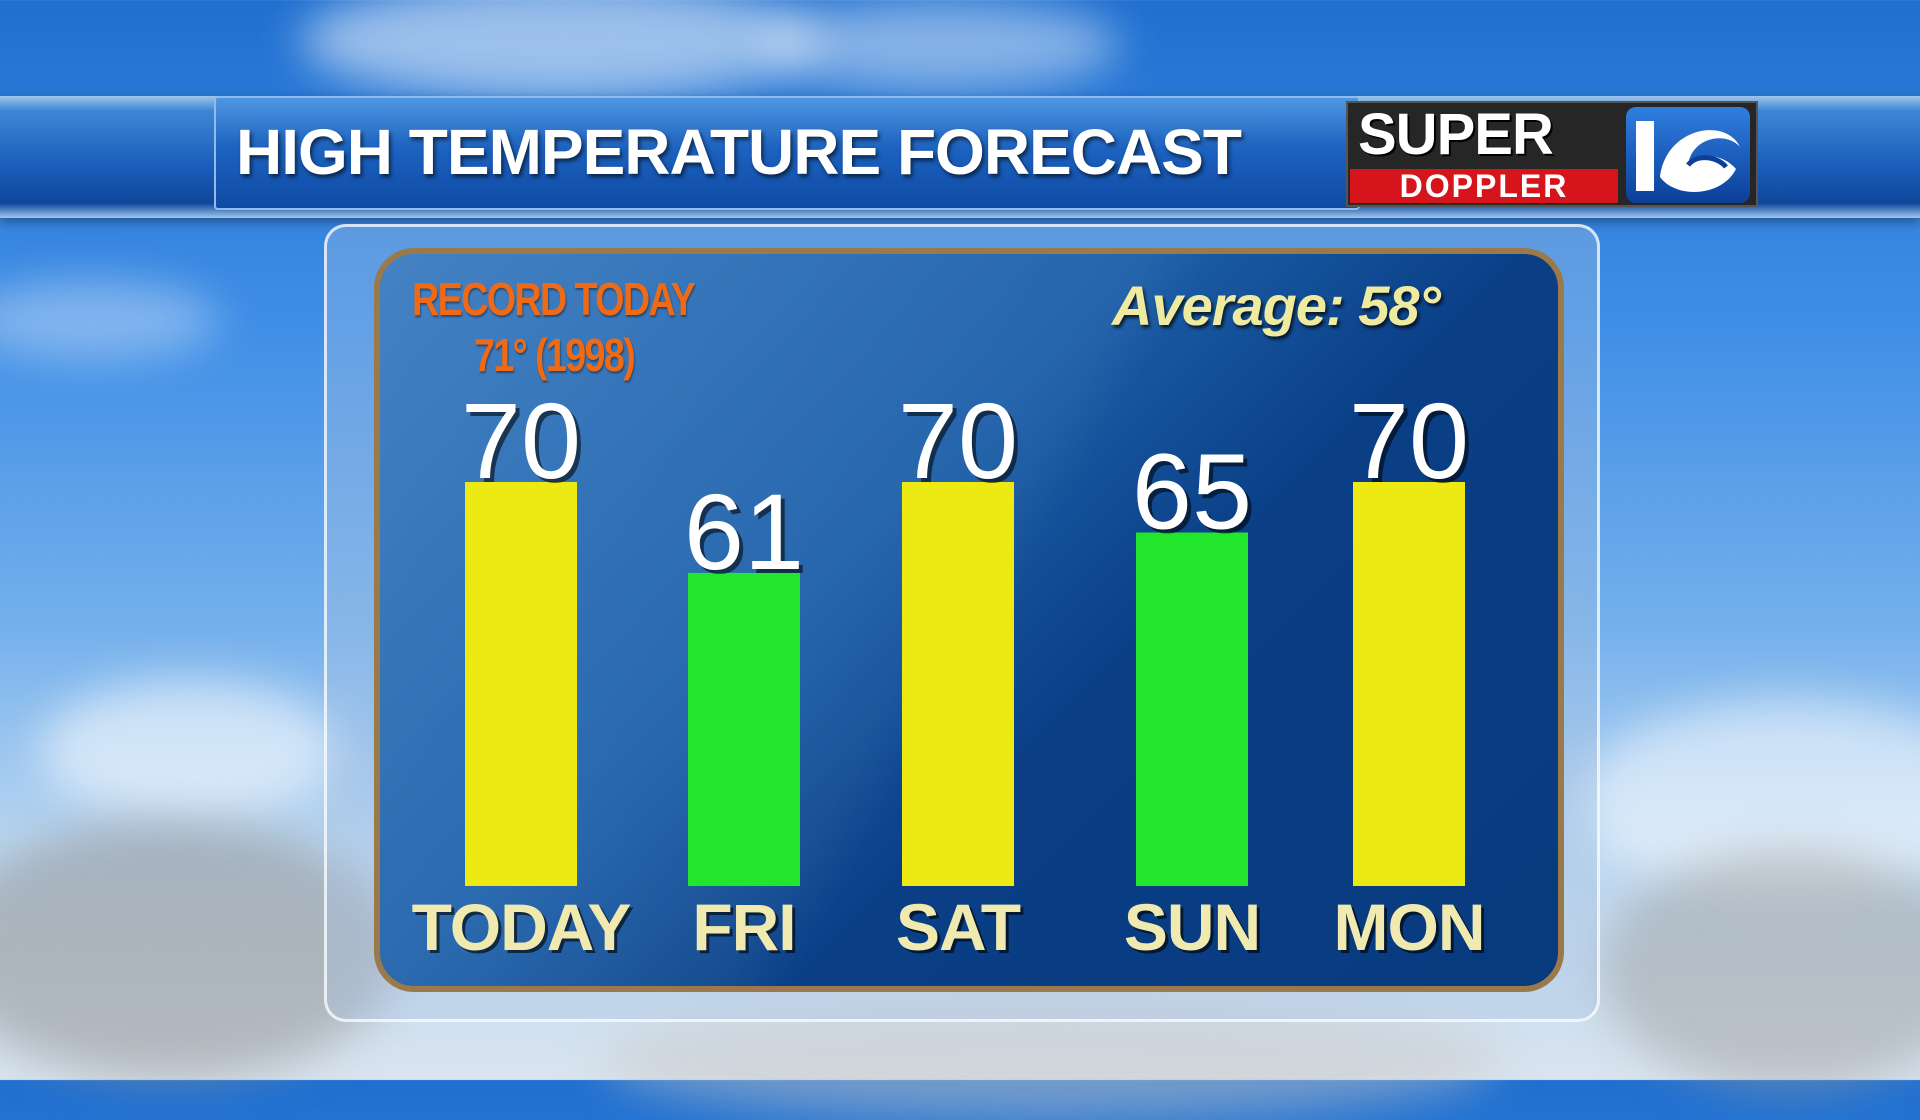 This screenshot has height=1120, width=1920. What do you see at coordinates (1196, 495) in the screenshot?
I see `value-label-shadow: 65` at bounding box center [1196, 495].